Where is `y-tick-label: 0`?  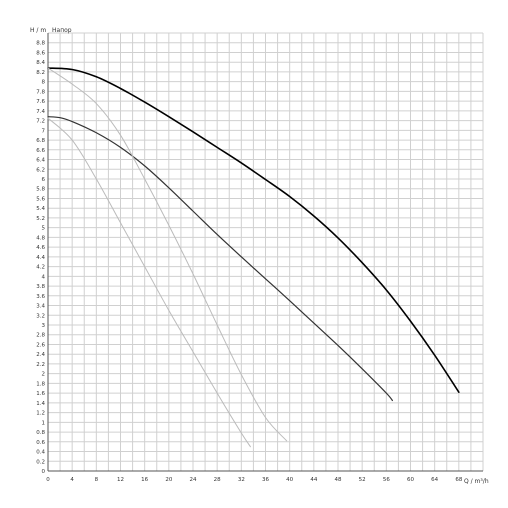 y-tick-label: 0 is located at coordinates (44, 472).